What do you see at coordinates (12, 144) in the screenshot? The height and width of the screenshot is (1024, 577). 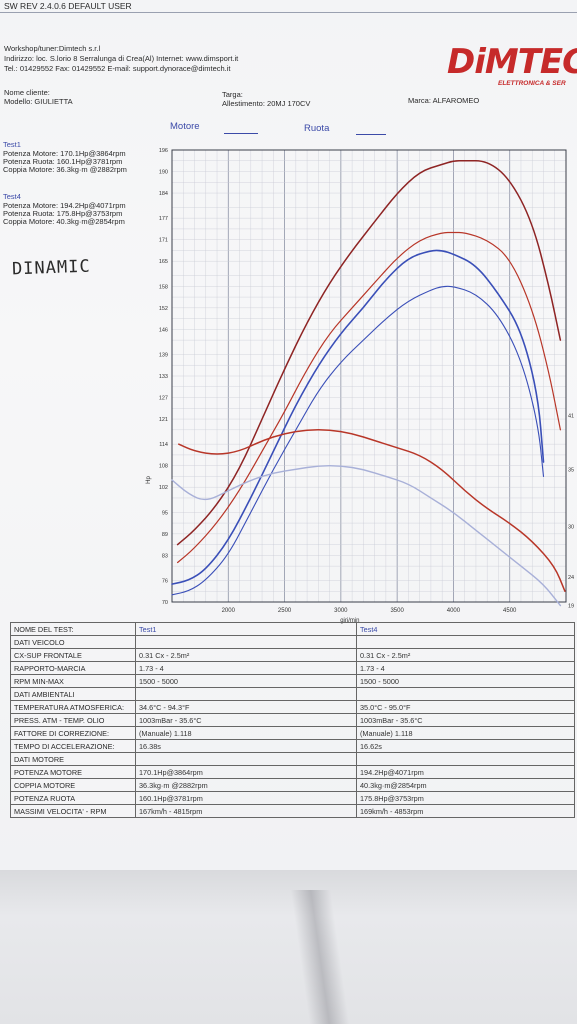 I see `test1-name: Test1` at bounding box center [12, 144].